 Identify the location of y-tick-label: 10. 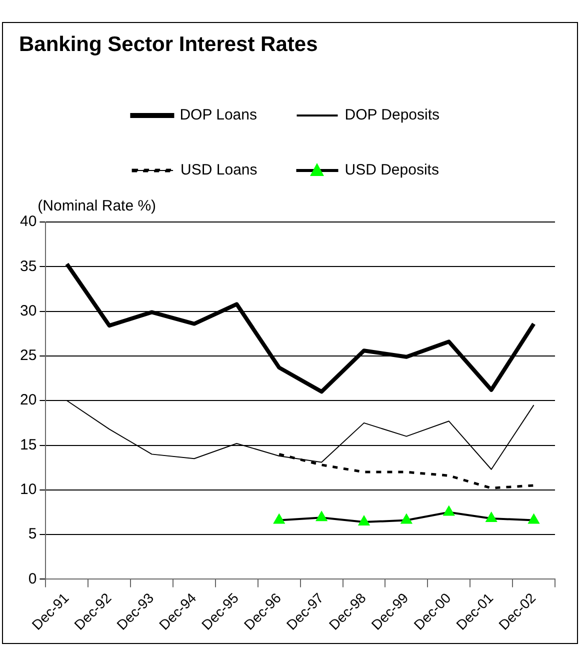
(28, 489).